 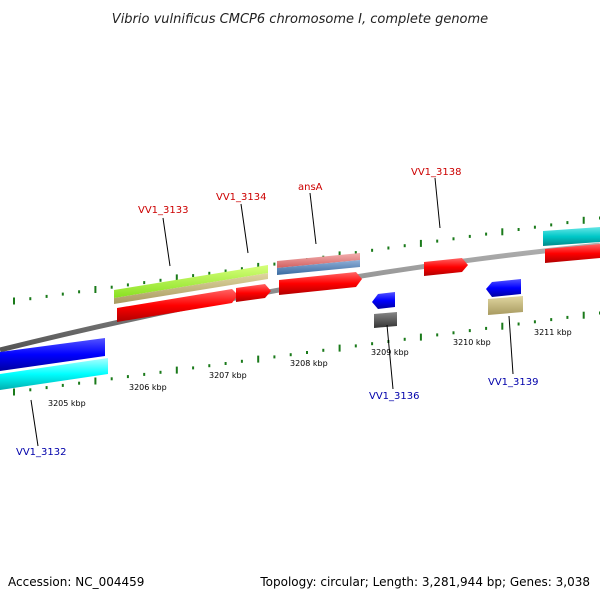 I want to click on forward-gene-labels: VV1_3133 VV1_3134 ansA VV1_3138, so click(x=300, y=191).